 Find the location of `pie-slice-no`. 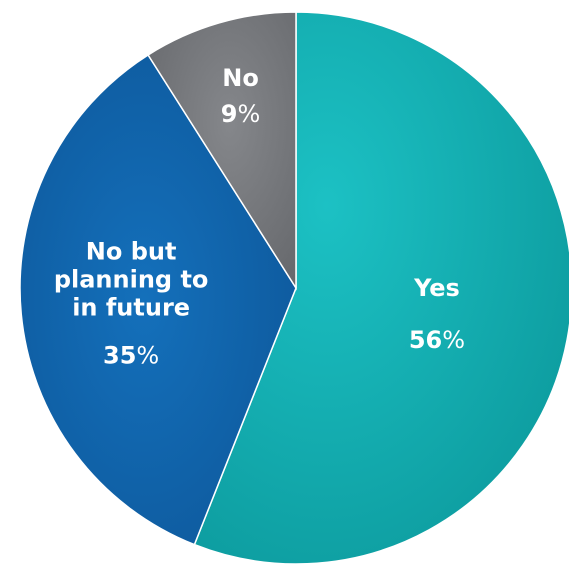

pie-slice-no is located at coordinates (222, 151).